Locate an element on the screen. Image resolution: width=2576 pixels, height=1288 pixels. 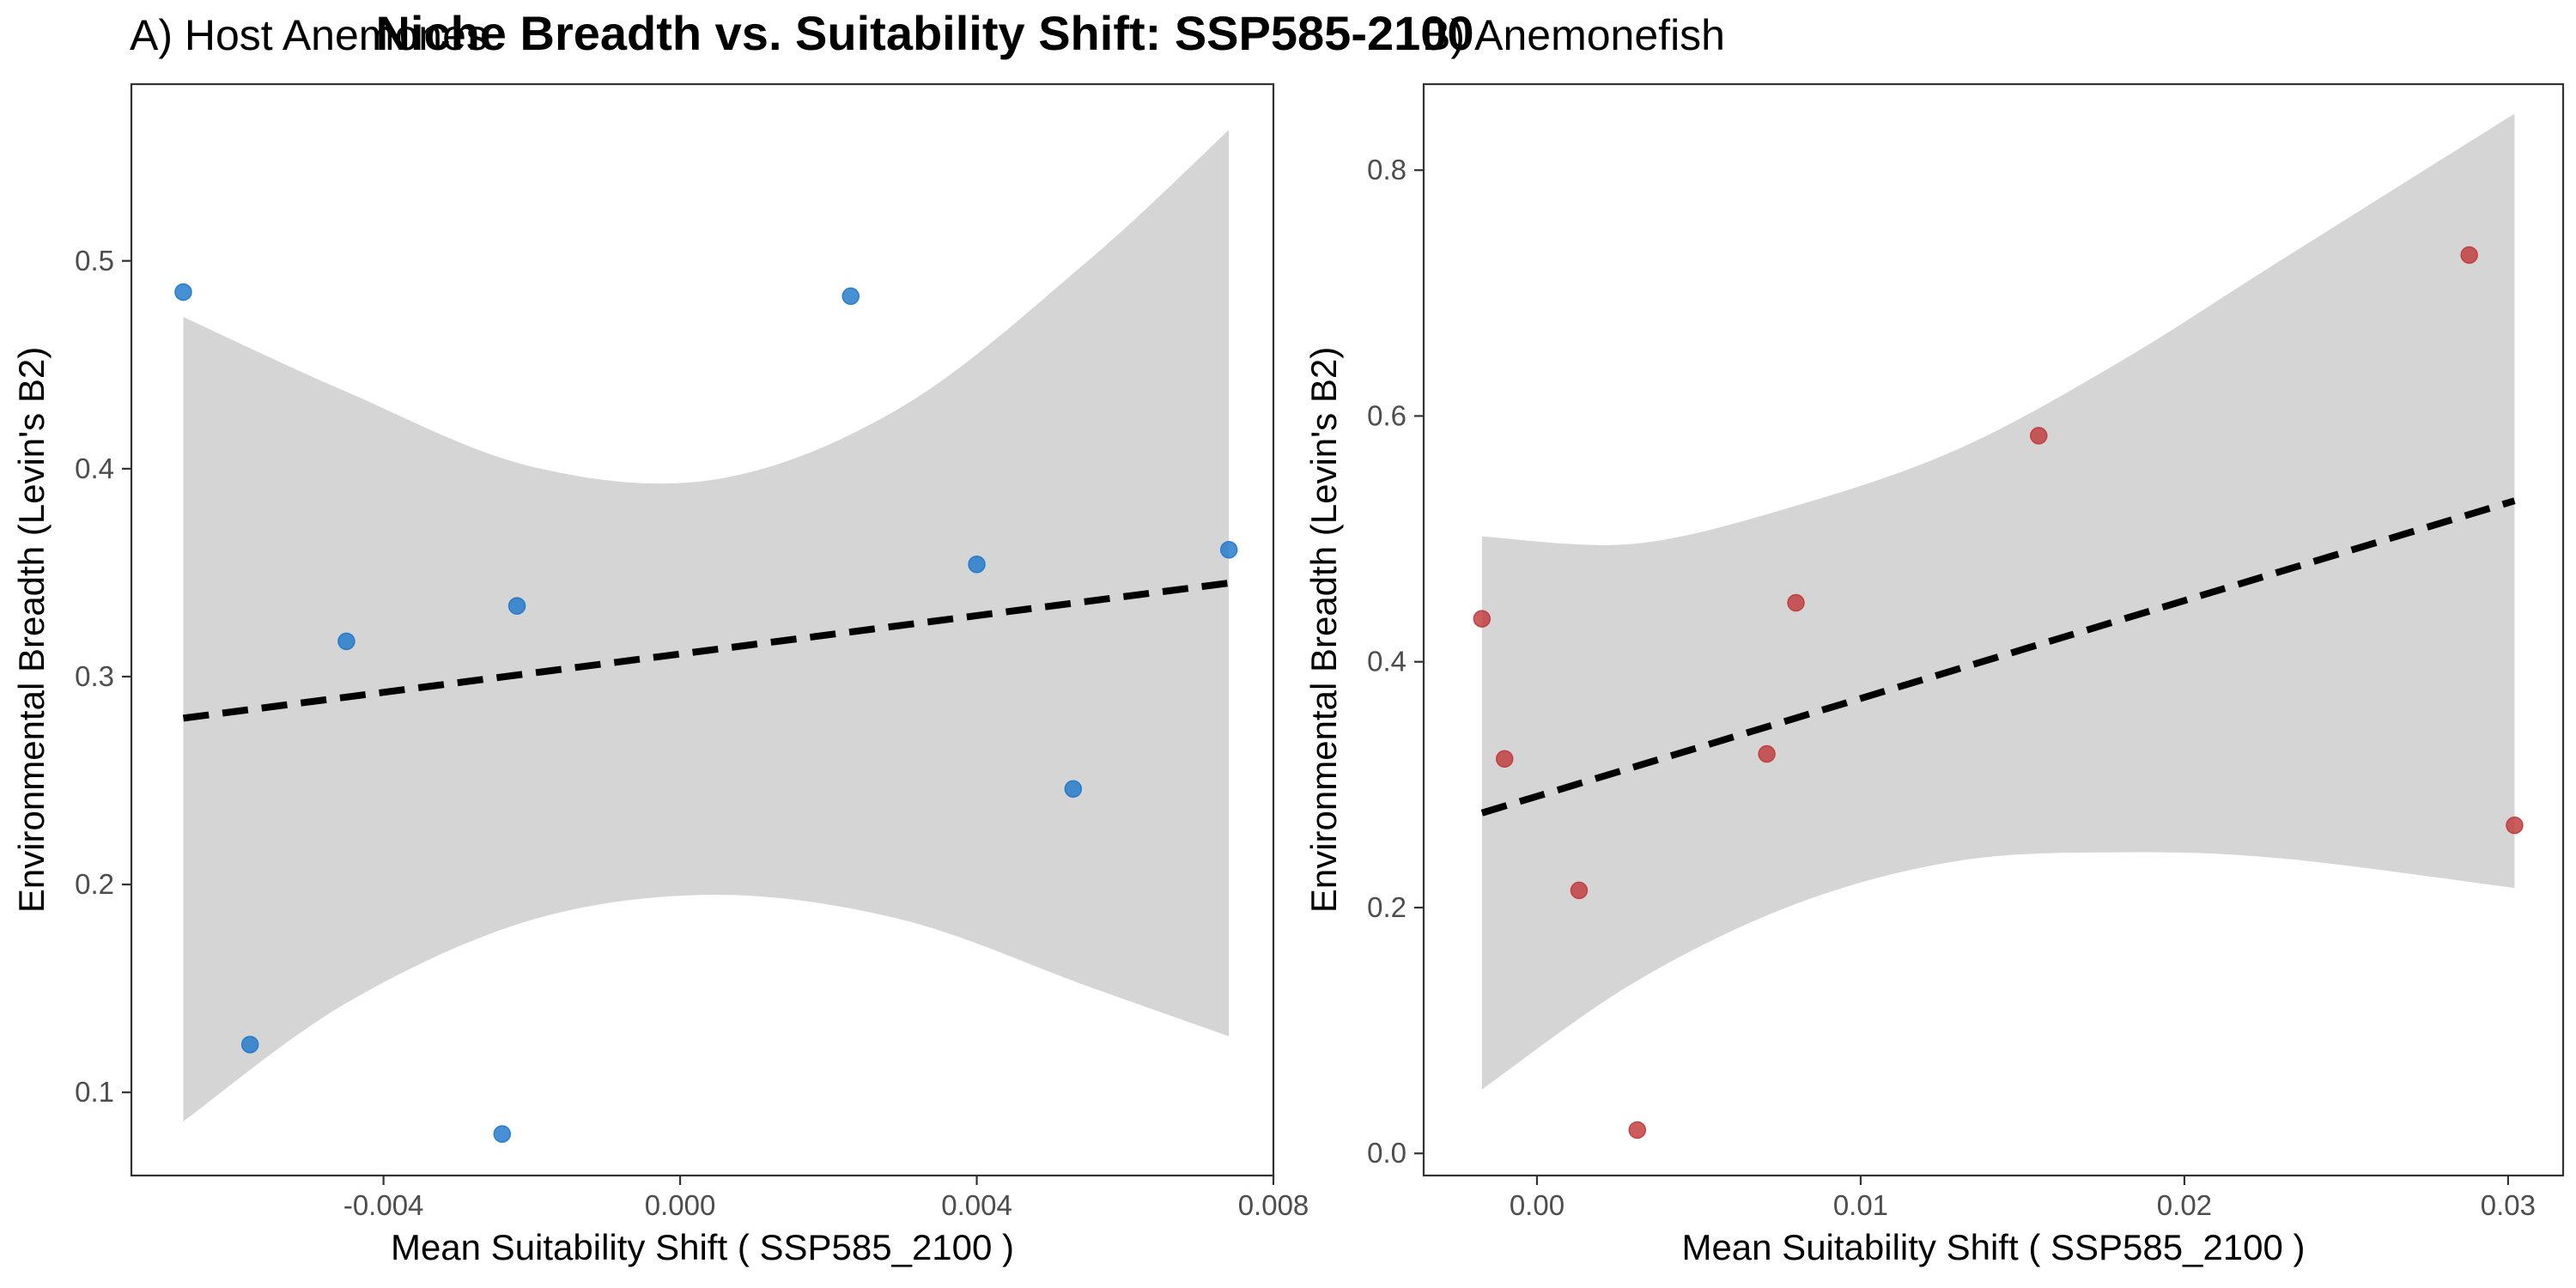
x-tick-label: 0.02 is located at coordinates (2185, 1205).